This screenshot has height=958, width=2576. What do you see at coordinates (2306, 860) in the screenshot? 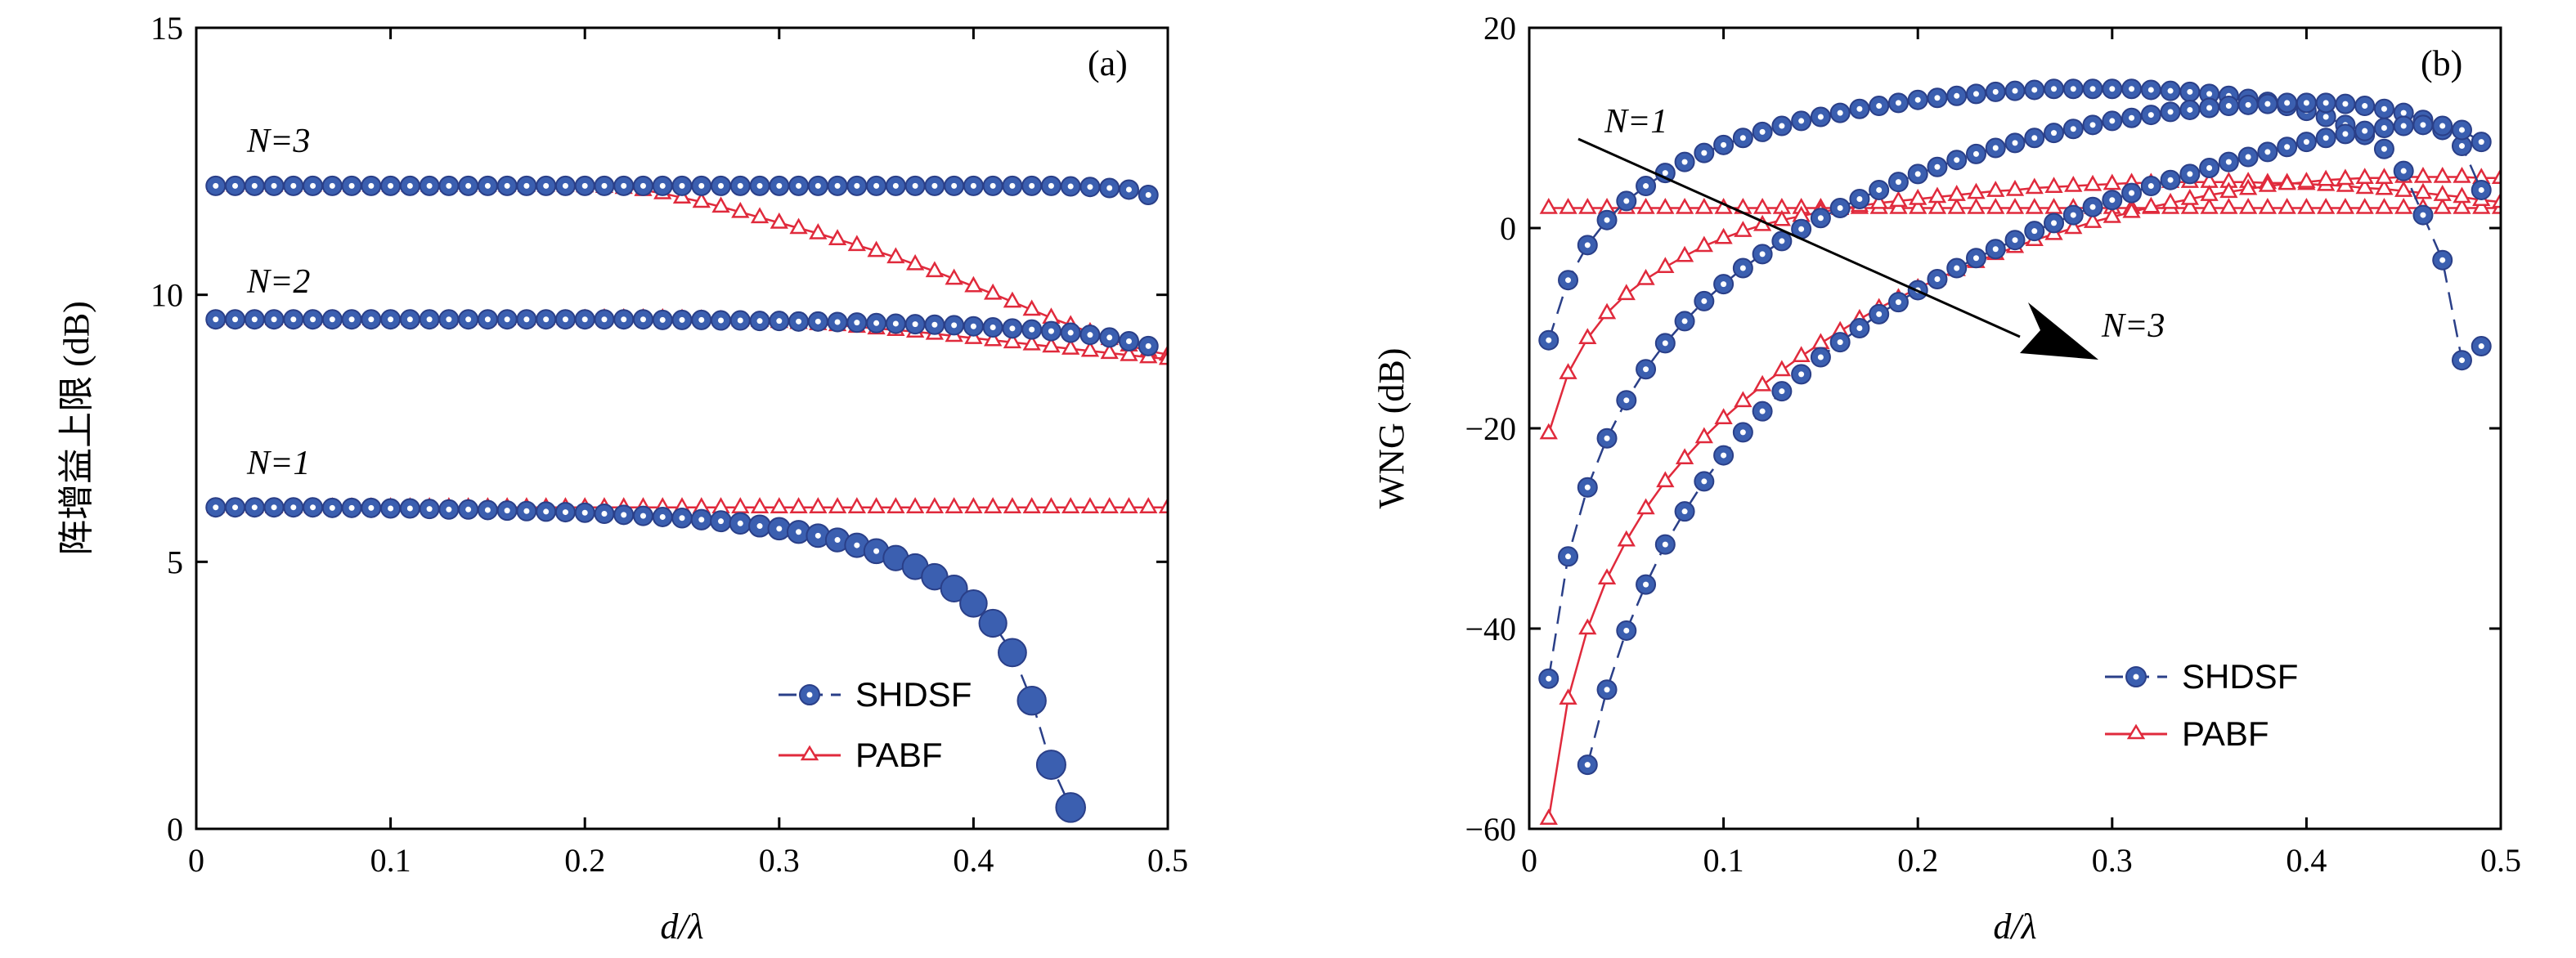
I see `x-tick-label-b: 0.4` at bounding box center [2306, 860].